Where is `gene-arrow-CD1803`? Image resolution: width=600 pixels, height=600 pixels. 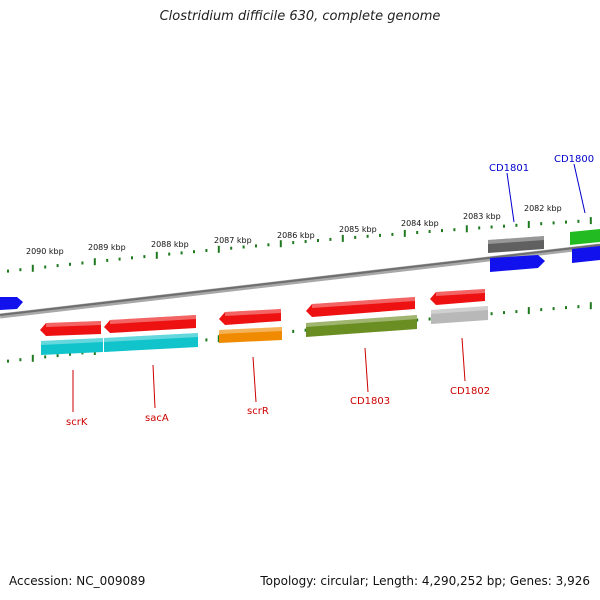 gene-arrow-CD1803 is located at coordinates (360, 307).